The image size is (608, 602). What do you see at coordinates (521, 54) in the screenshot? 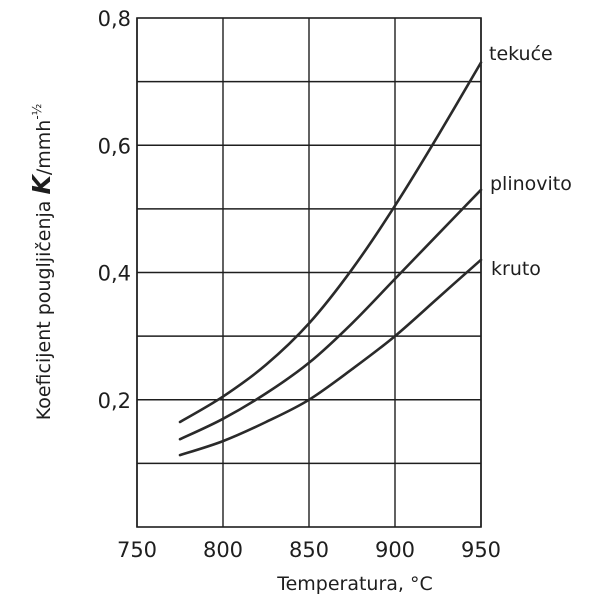
I see `series-label: tekuće` at bounding box center [521, 54].